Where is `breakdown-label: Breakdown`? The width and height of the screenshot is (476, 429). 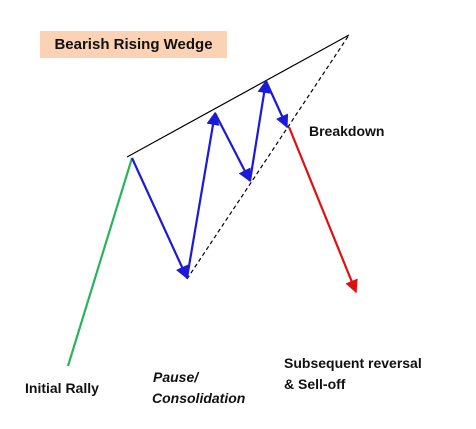 breakdown-label: Breakdown is located at coordinates (347, 131).